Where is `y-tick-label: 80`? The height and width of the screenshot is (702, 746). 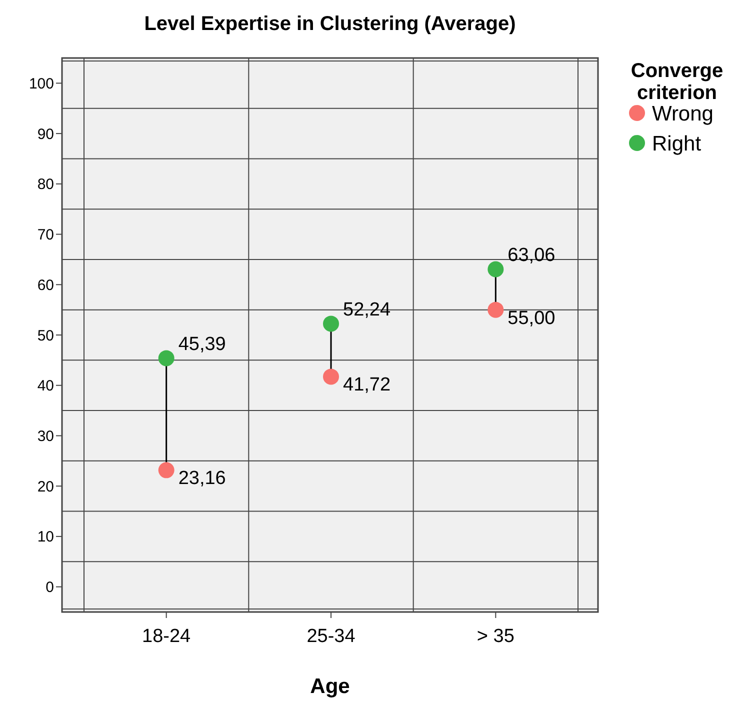
y-tick-label: 80 is located at coordinates (45, 185).